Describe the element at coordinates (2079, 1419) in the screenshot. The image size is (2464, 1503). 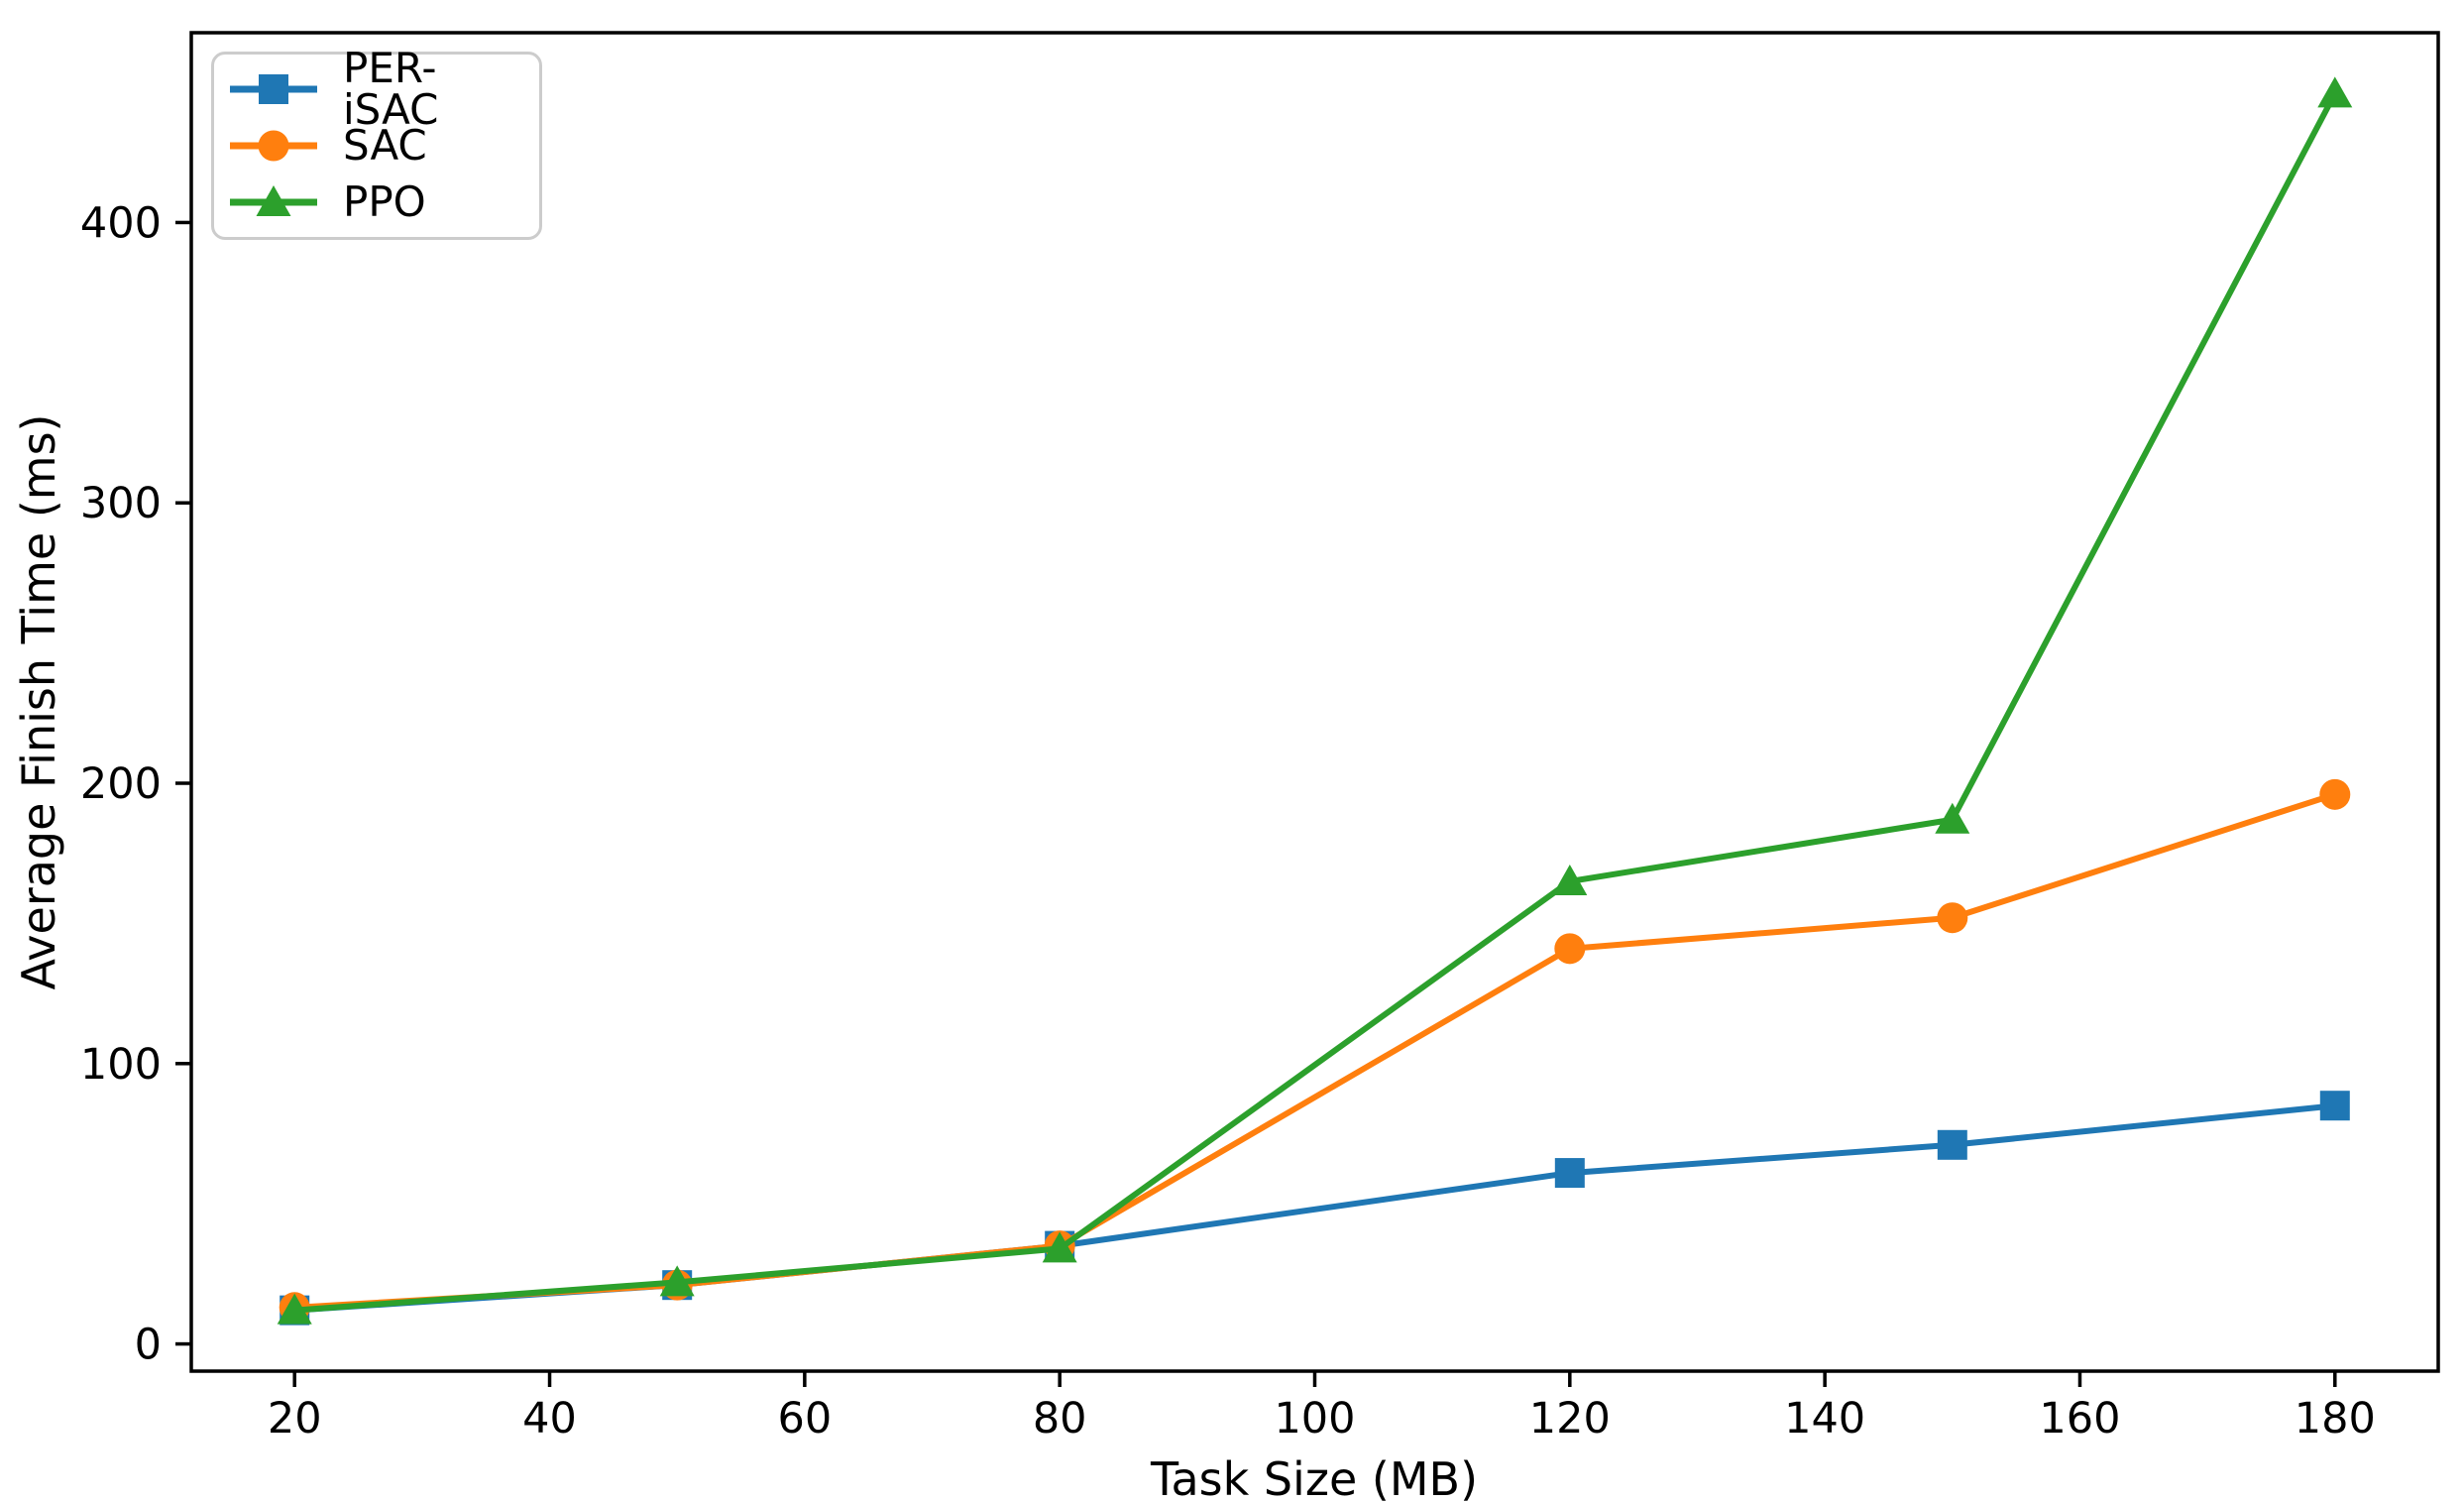
I see `x-tick-label: 160` at that location.